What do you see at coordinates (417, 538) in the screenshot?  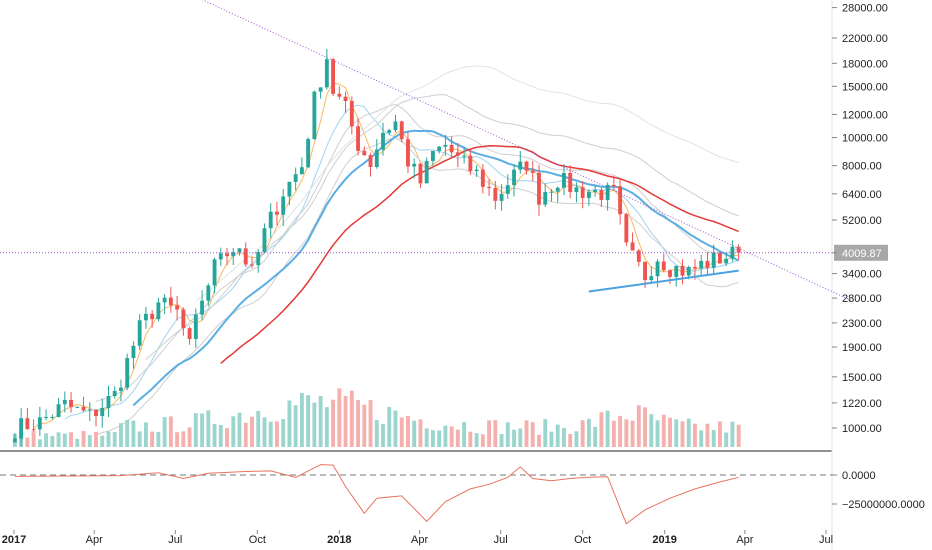 I see `time-axis: 2017 Apr Jul Oct 2018 Apr Jul Oct 2019 Apr Jul` at bounding box center [417, 538].